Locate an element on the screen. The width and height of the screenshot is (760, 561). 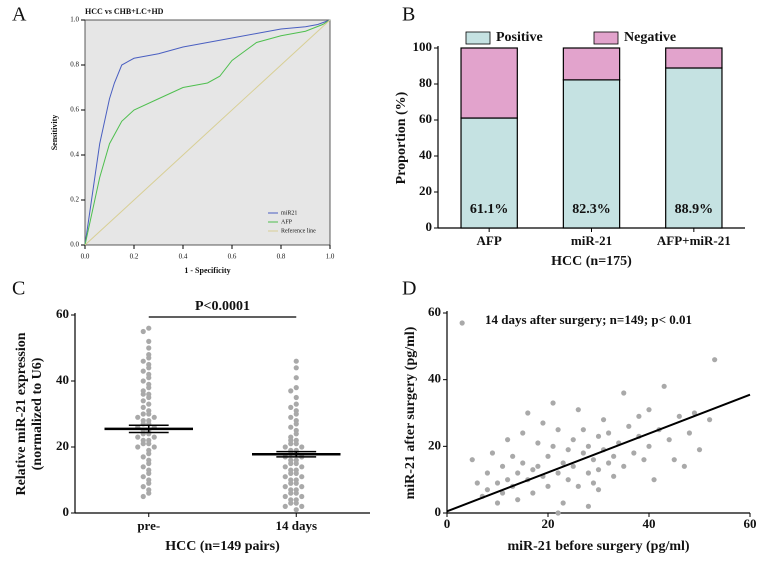
y-tick-label: 20 is located at coordinates (62, 445).